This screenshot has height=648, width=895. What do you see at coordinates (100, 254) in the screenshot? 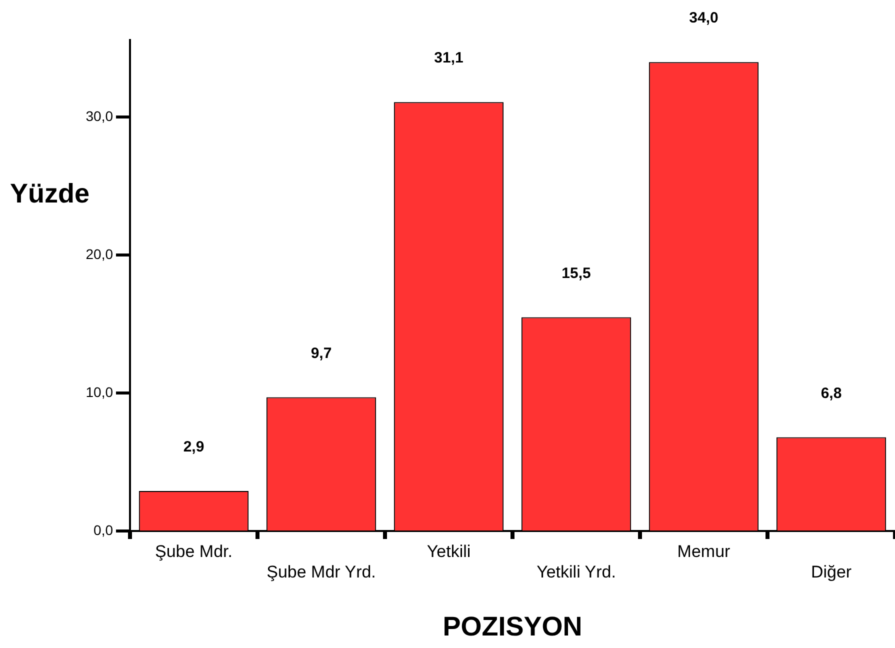
I see `y-tick-label: 20,0` at bounding box center [100, 254].